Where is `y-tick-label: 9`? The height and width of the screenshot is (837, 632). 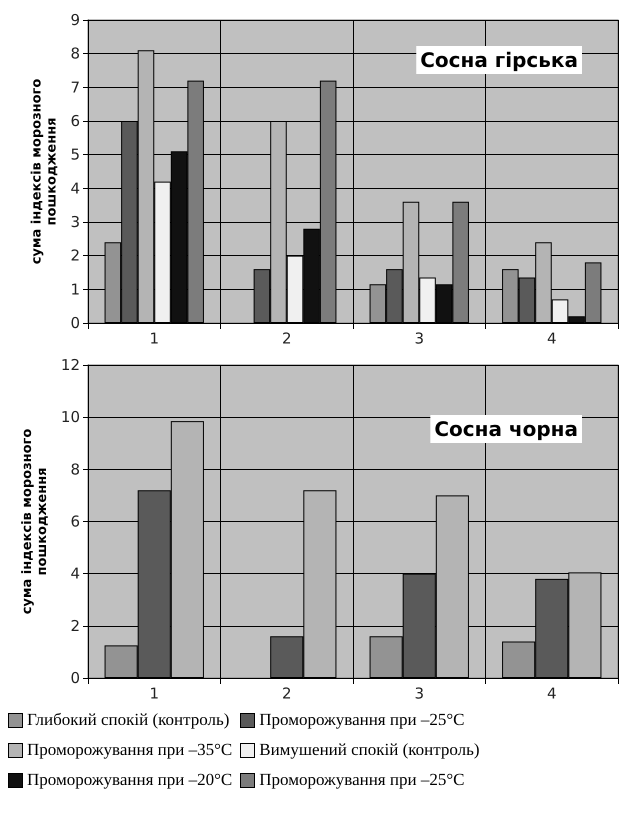 y-tick-label: 9 is located at coordinates (75, 20).